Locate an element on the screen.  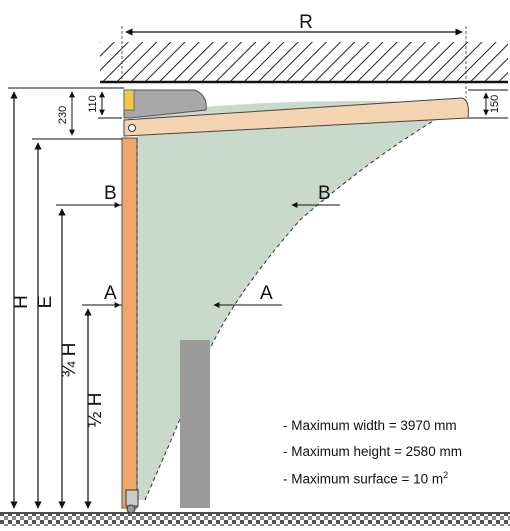
label-H: H is located at coordinates (21, 302).